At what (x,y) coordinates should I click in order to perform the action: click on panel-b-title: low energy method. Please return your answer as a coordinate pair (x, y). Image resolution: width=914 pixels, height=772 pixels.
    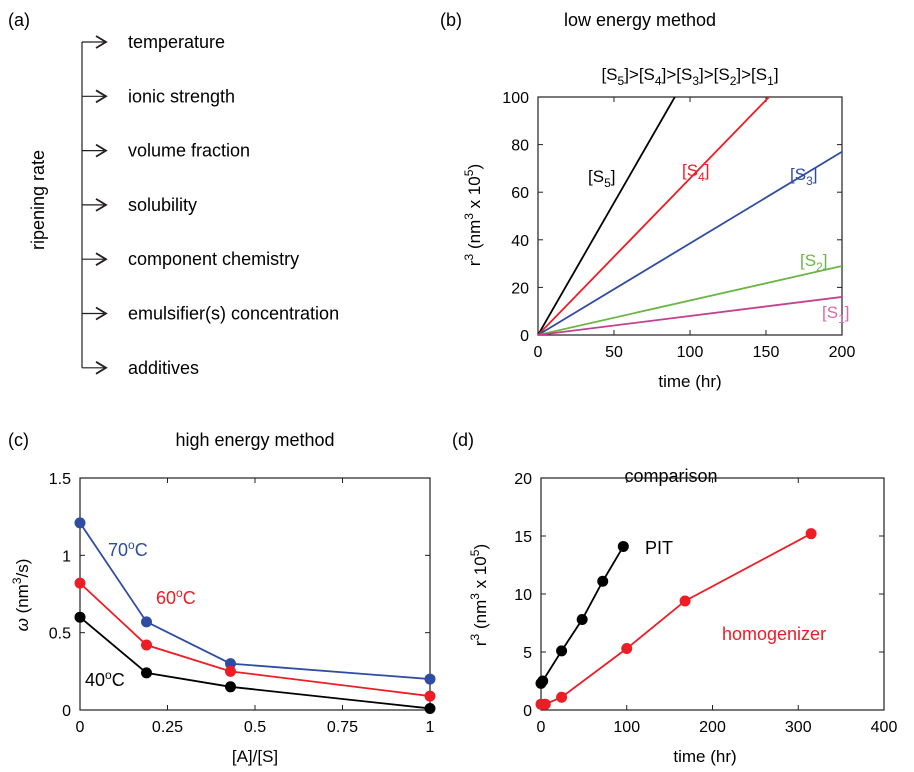
    Looking at the image, I should click on (640, 20).